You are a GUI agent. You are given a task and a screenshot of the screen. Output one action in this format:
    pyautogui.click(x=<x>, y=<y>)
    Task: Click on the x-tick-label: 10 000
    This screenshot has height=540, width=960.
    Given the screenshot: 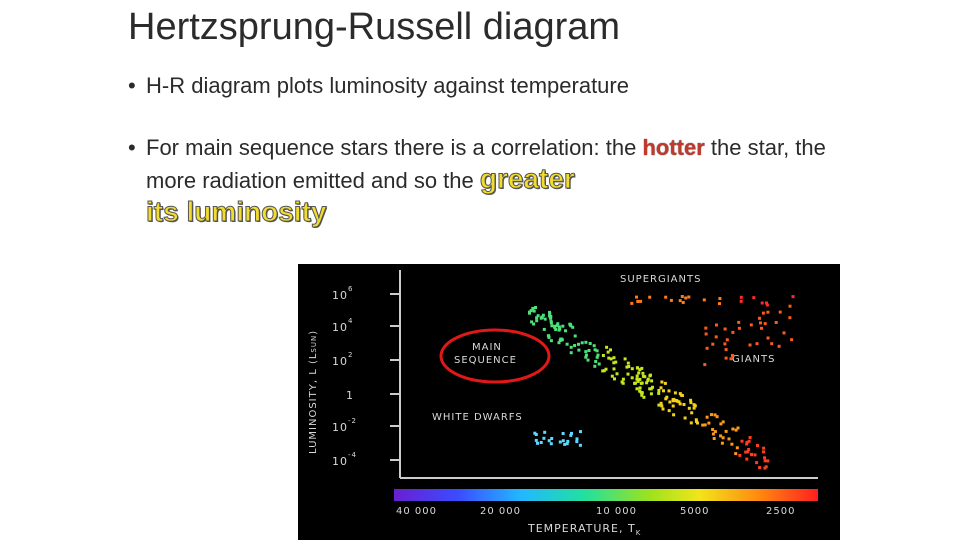 What is the action you would take?
    pyautogui.click(x=616, y=511)
    